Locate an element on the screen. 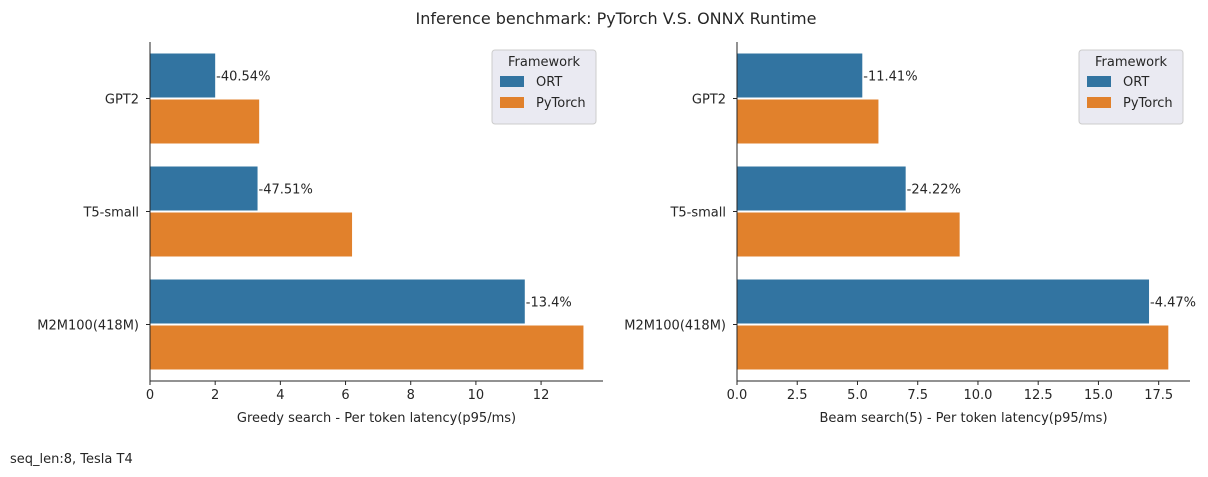  x-tick-label: 10.0 is located at coordinates (977, 395).